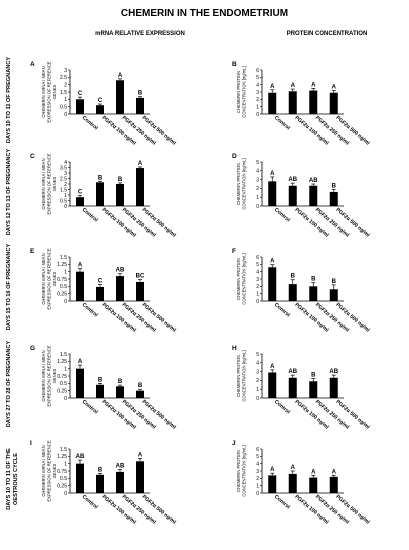  Describe the element at coordinates (9, 287) in the screenshot. I see `row-label: DAYS 15 TO 16 OF PREGNANCY` at that location.